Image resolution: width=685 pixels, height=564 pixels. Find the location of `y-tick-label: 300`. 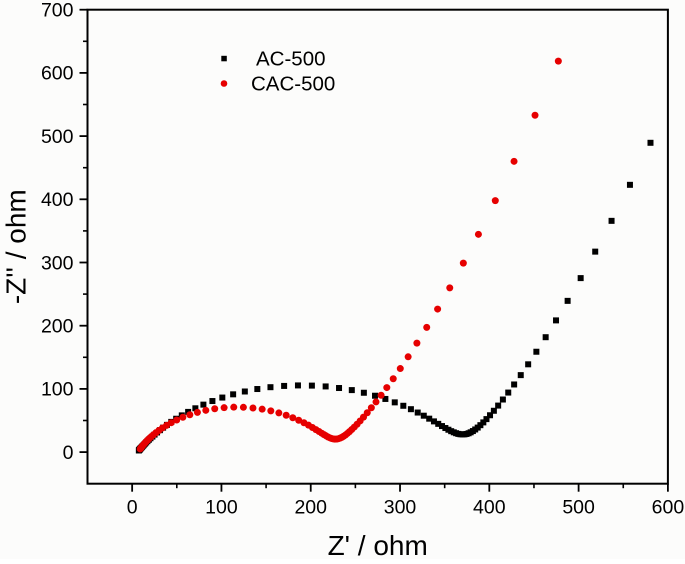

y-tick-label: 300 is located at coordinates (57, 263).